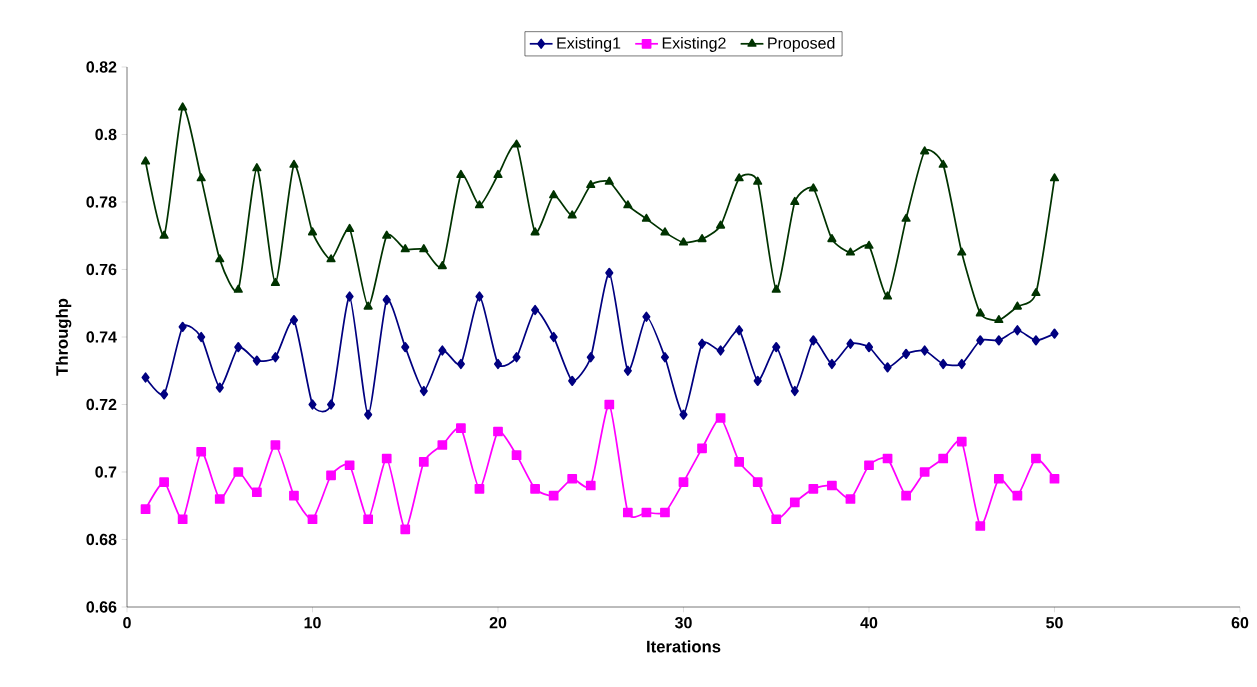 This screenshot has height=687, width=1257. Describe the element at coordinates (1240, 623) in the screenshot. I see `x-tick-label: 60` at that location.